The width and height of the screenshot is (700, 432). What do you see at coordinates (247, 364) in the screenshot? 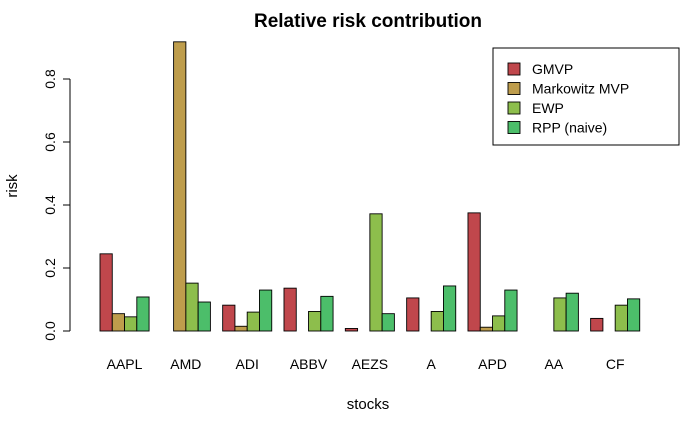
I see `x-tick-label: ADI` at bounding box center [247, 364].